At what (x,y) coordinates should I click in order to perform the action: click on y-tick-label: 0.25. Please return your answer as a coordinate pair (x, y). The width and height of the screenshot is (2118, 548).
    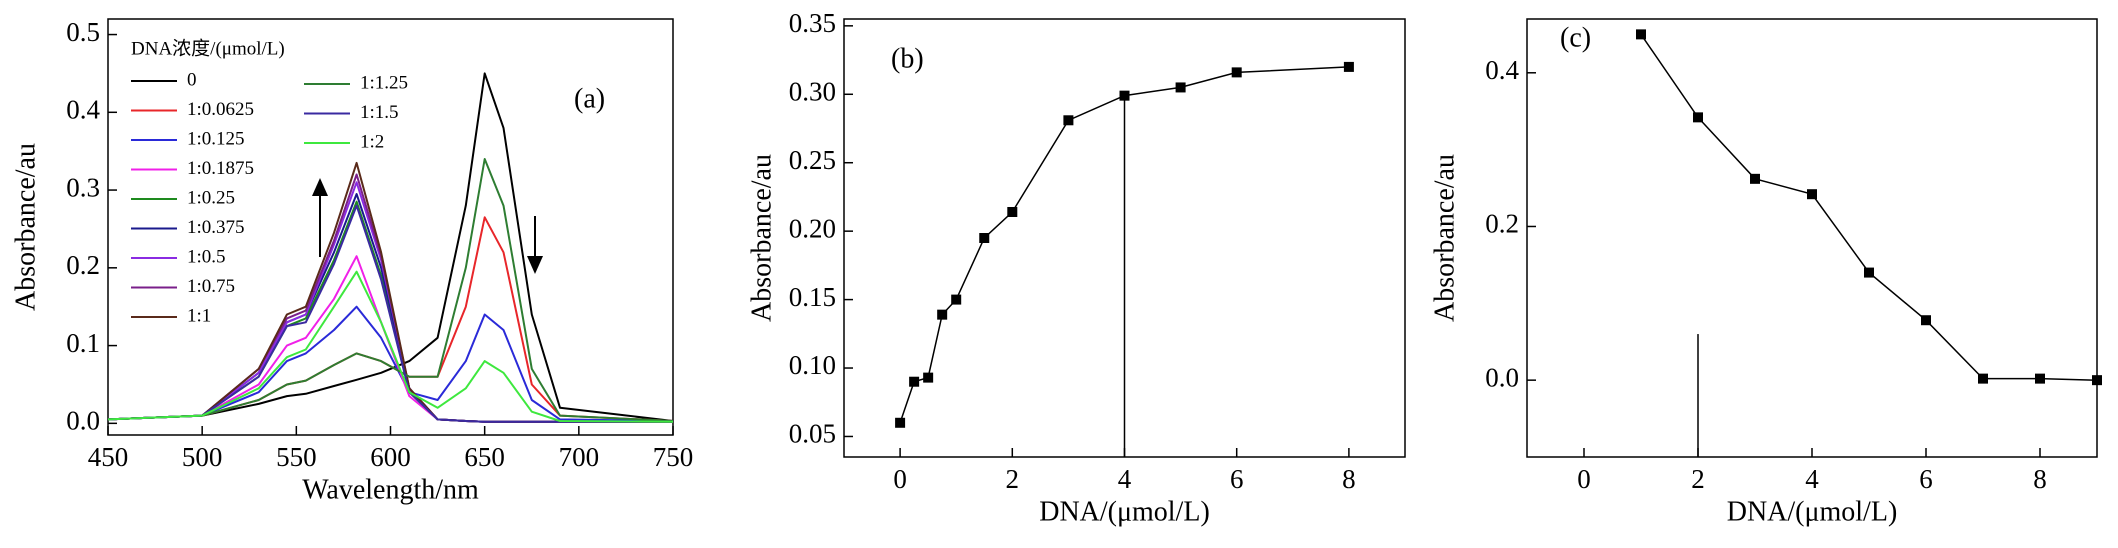
    Looking at the image, I should click on (812, 160).